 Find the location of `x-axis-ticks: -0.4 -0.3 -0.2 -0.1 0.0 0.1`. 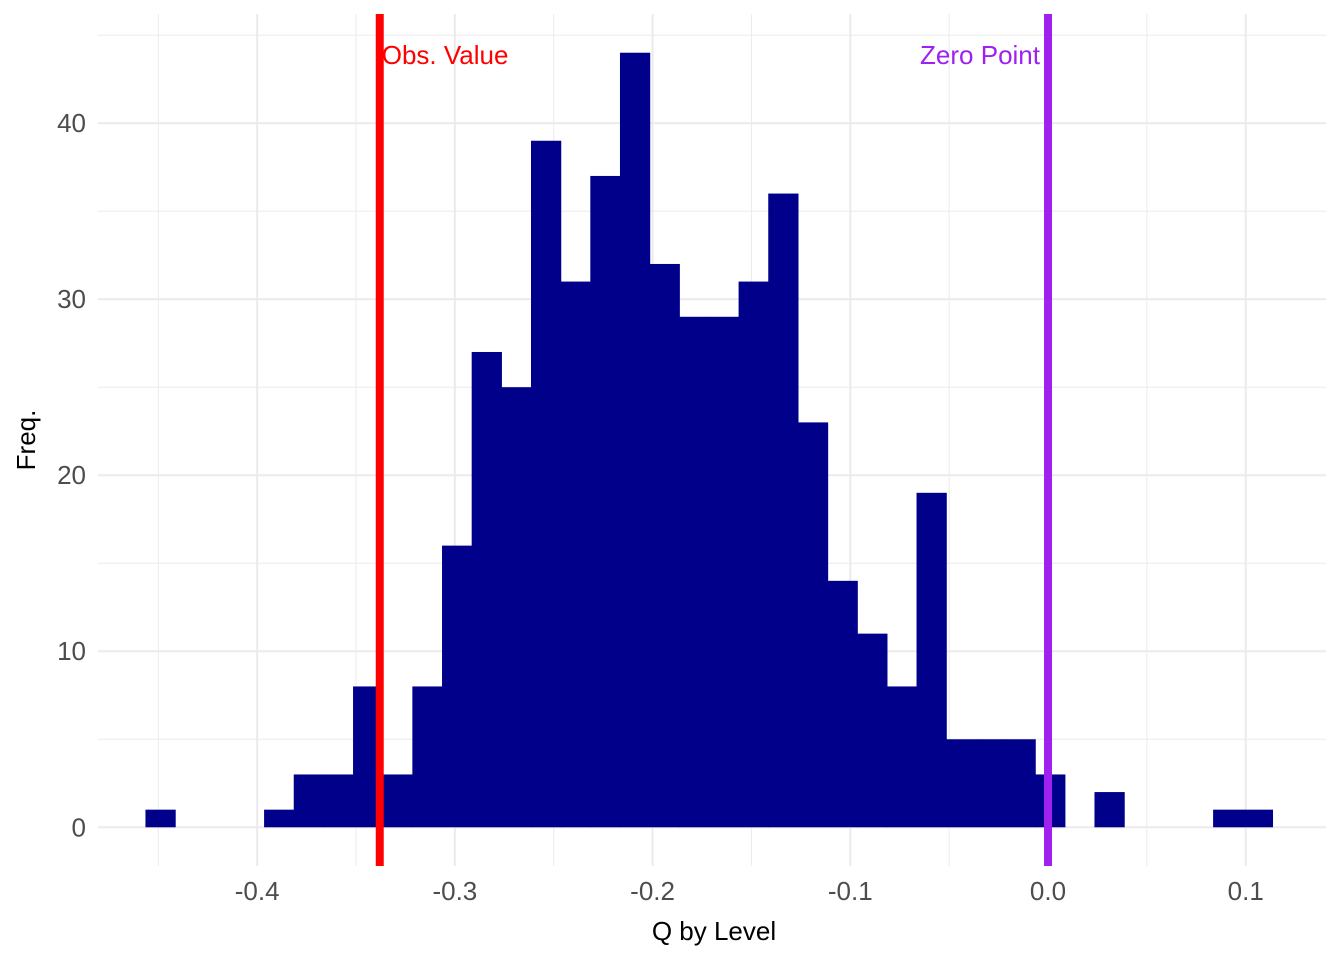

x-axis-ticks: -0.4 -0.3 -0.2 -0.1 0.0 0.1 is located at coordinates (749, 891).